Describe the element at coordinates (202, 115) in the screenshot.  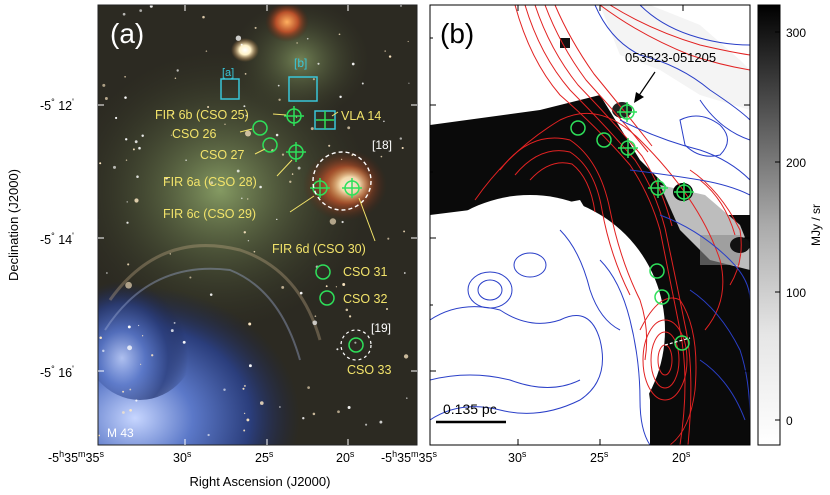
I see `label-fir6b: FIR 6b (CSO 25)` at that location.